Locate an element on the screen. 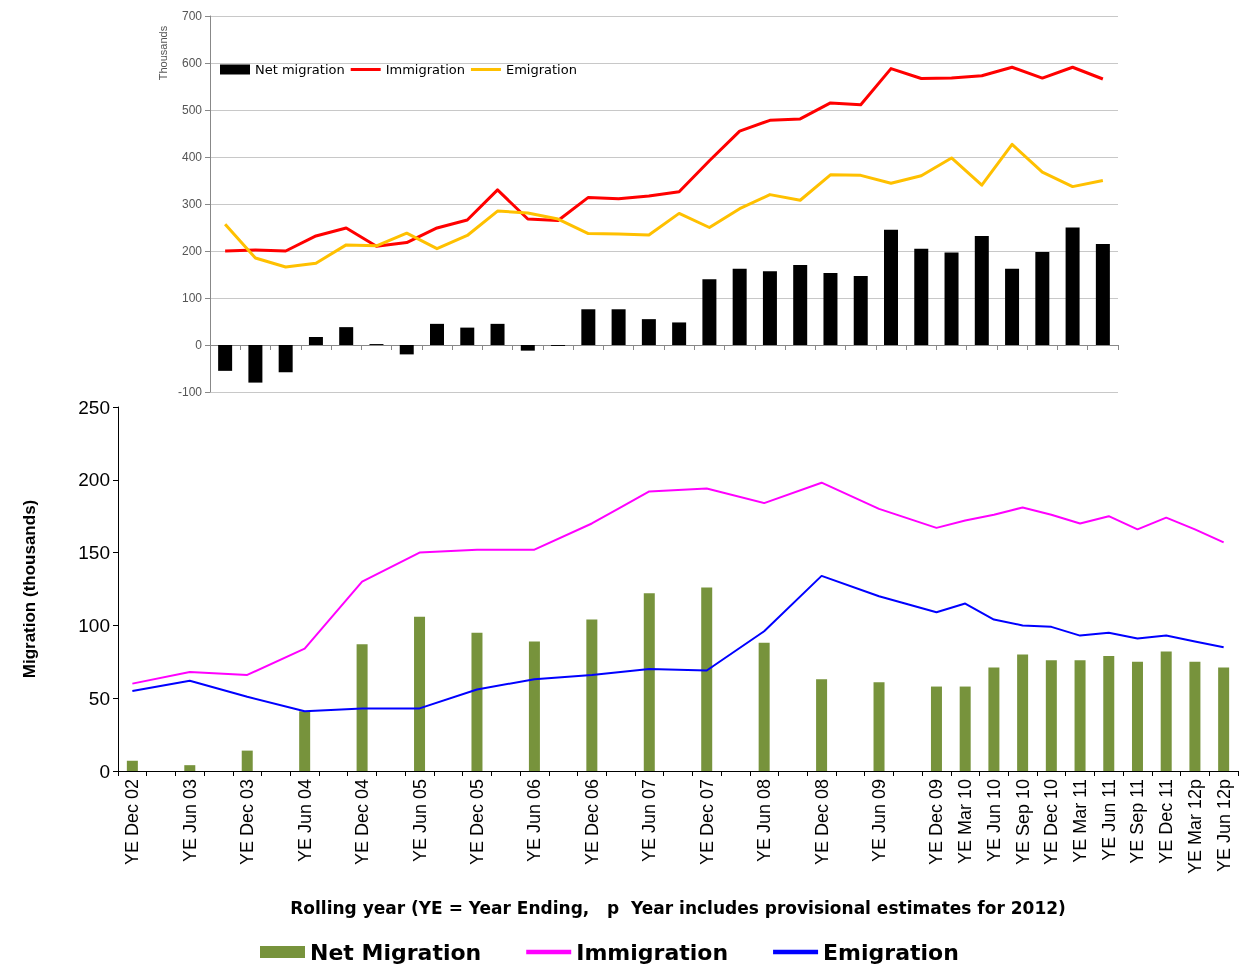 This screenshot has width=1248, height=966. x-tick-label: YE Dec 05 is located at coordinates (476, 822).